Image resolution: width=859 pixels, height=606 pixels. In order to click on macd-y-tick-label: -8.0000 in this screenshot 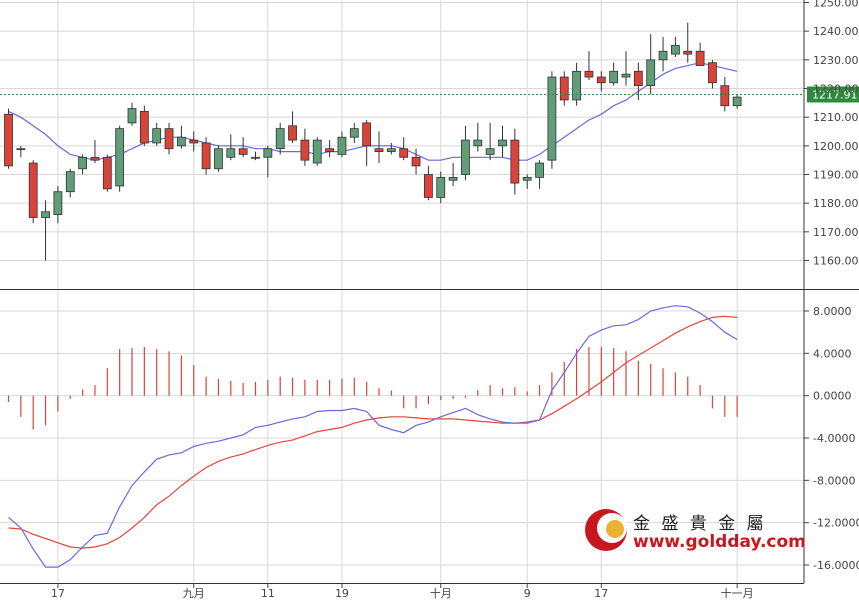, I will do `click(834, 480)`.